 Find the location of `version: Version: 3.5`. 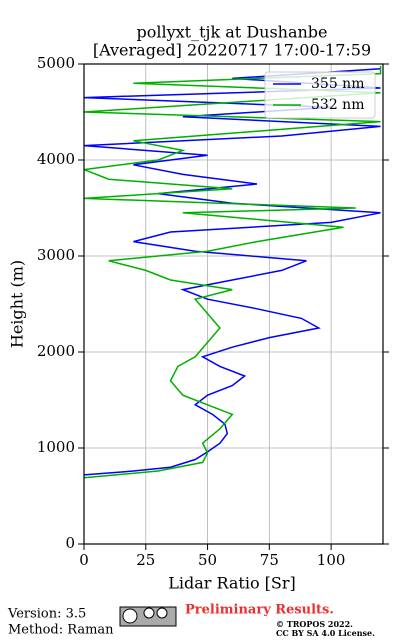

version: Version: 3.5 is located at coordinates (46, 614).